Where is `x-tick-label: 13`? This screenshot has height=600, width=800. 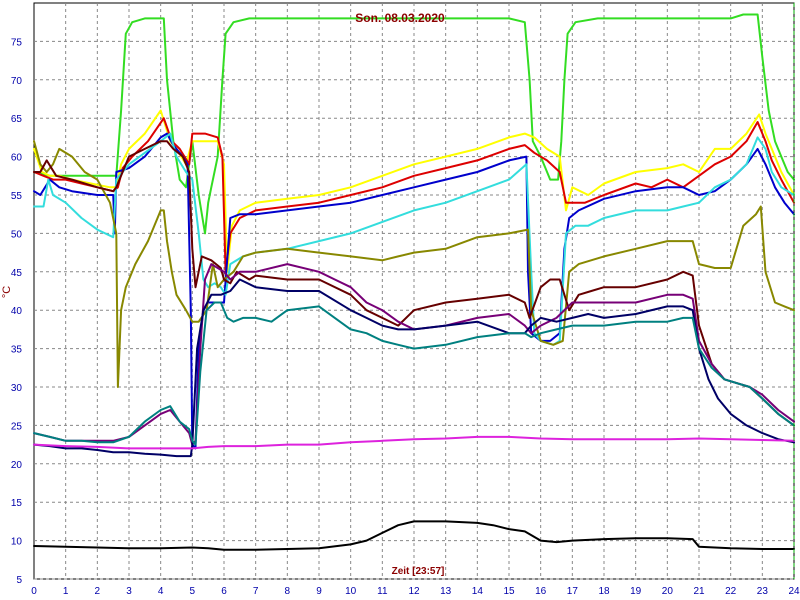 x-tick-label: 13 is located at coordinates (446, 591).